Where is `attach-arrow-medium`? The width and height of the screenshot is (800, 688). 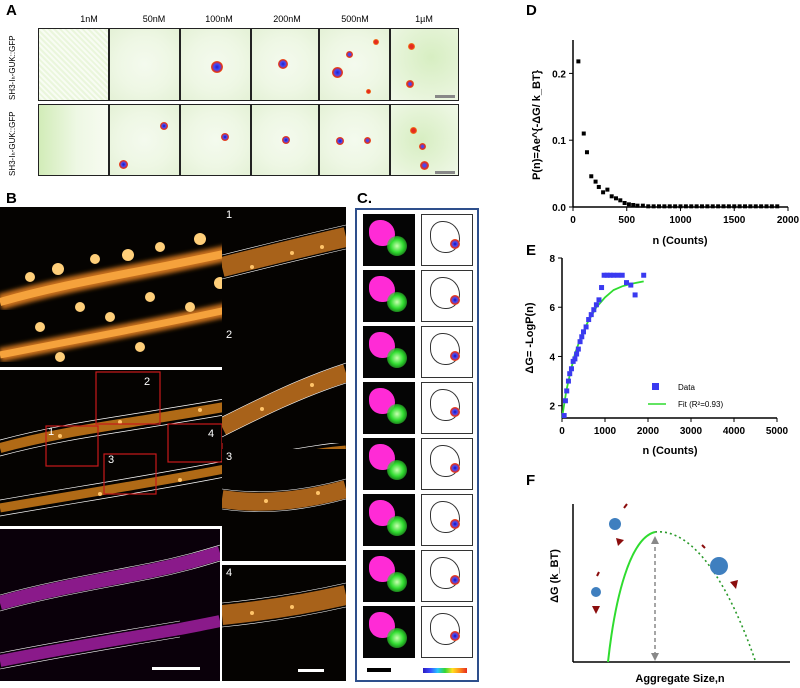
attach-arrow-medium is located at coordinates (625, 506).